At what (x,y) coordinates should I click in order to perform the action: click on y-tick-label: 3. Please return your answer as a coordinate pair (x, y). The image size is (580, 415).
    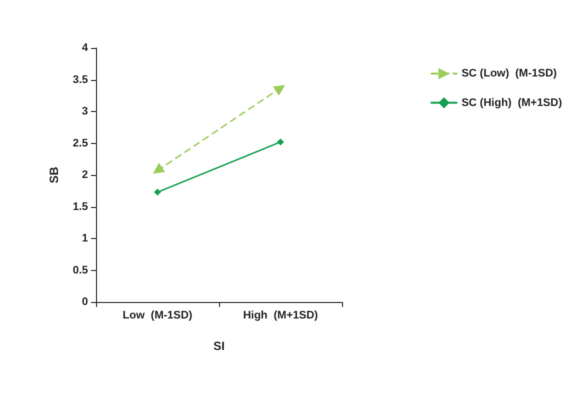
    Looking at the image, I should click on (85, 112).